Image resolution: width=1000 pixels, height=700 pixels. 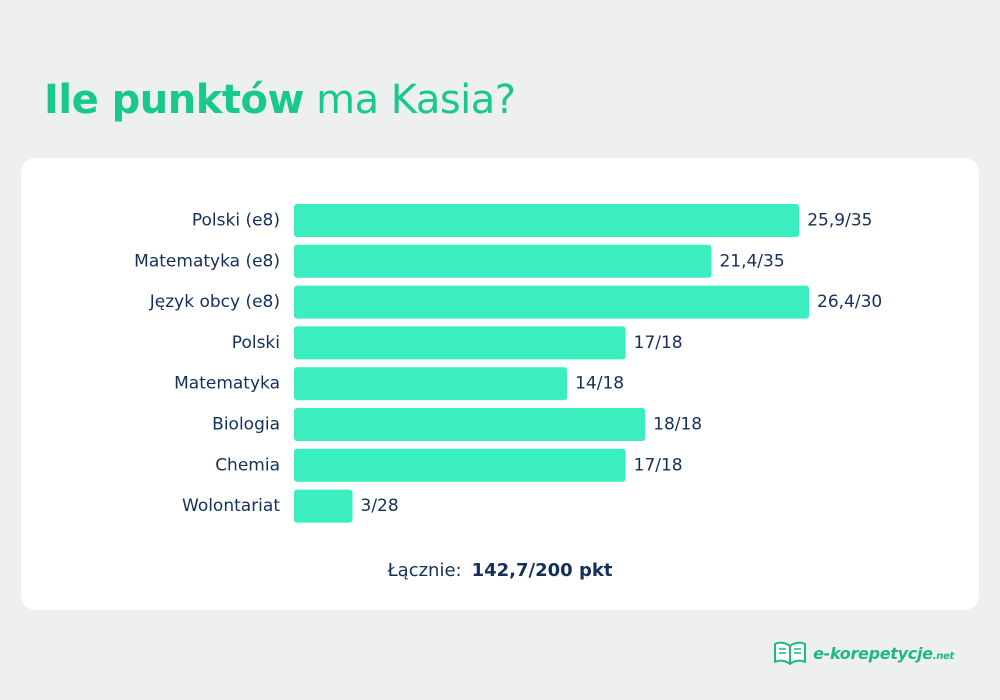 I want to click on value-label: 3/28, so click(x=380, y=506).